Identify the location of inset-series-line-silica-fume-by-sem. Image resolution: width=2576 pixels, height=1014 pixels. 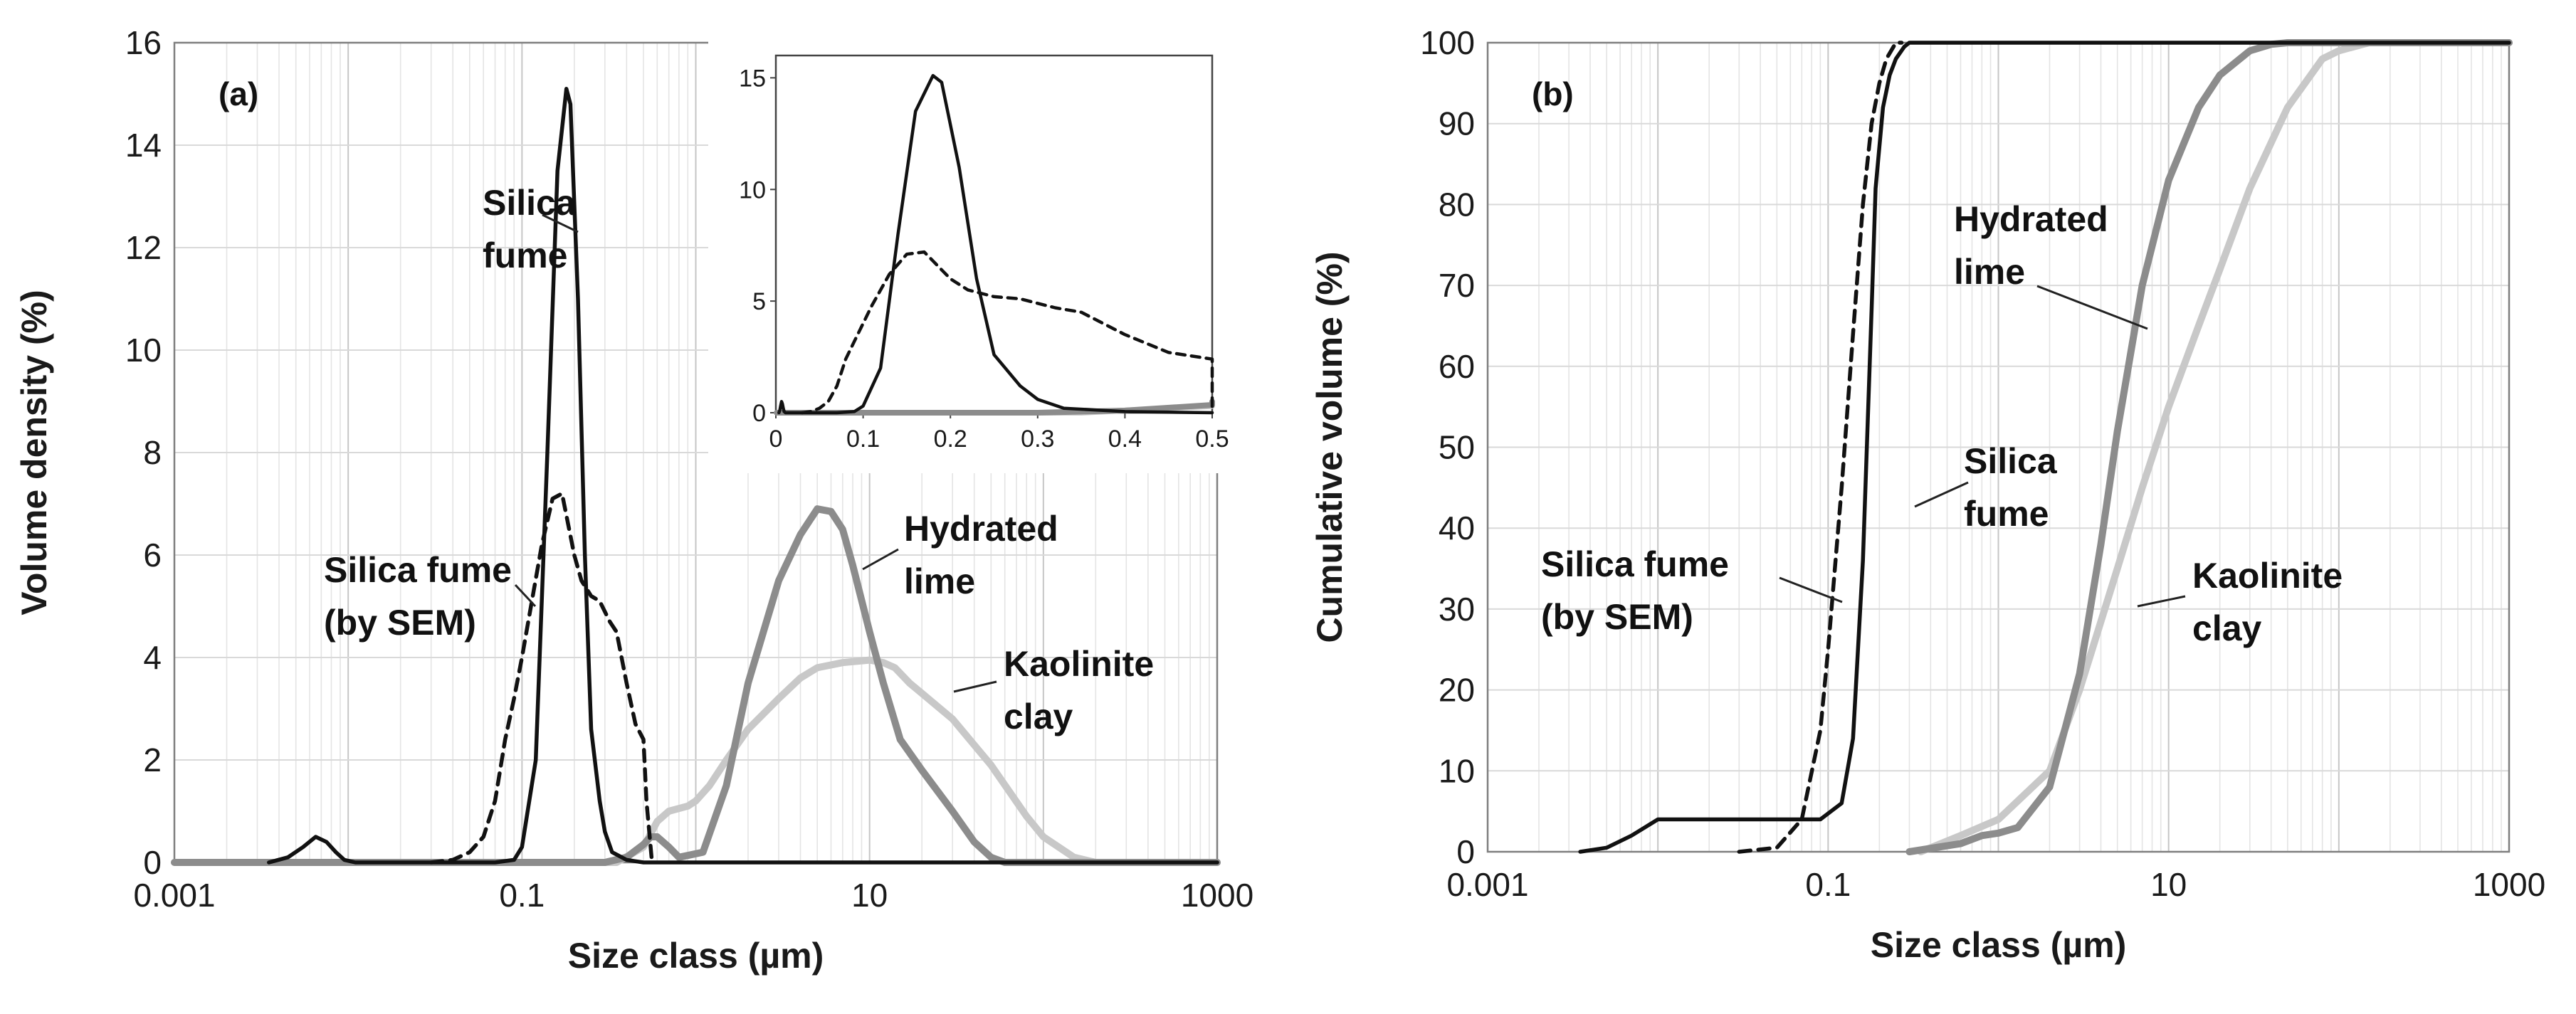
(1007, 332).